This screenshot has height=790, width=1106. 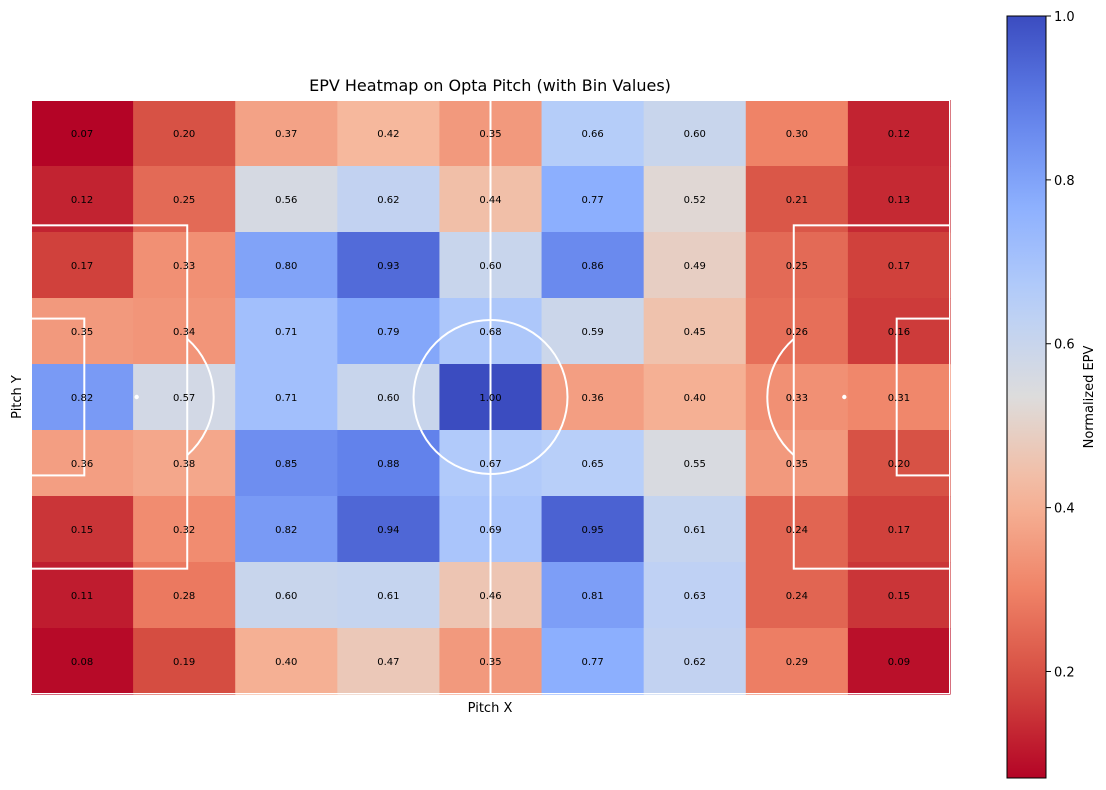 What do you see at coordinates (184, 530) in the screenshot?
I see `cell-value-label: 0.32` at bounding box center [184, 530].